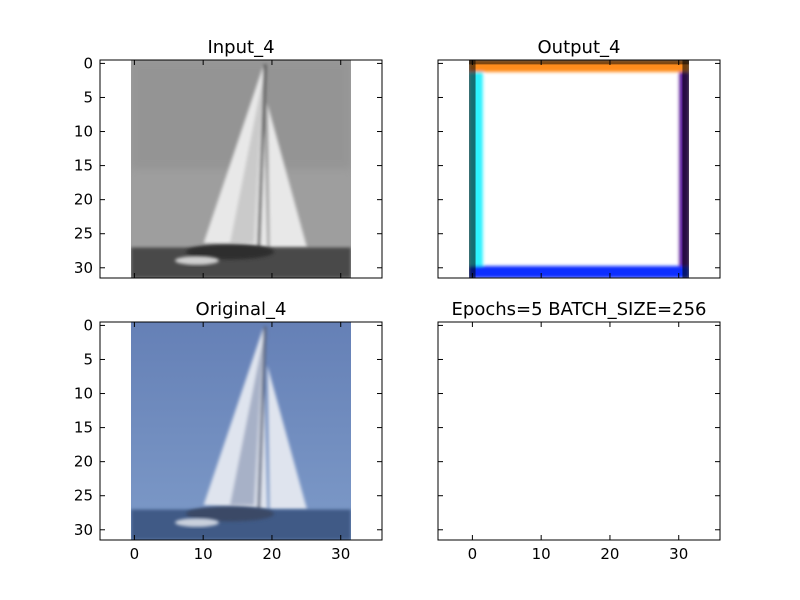 This screenshot has width=800, height=600. I want to click on edge-top, so click(579, 66).